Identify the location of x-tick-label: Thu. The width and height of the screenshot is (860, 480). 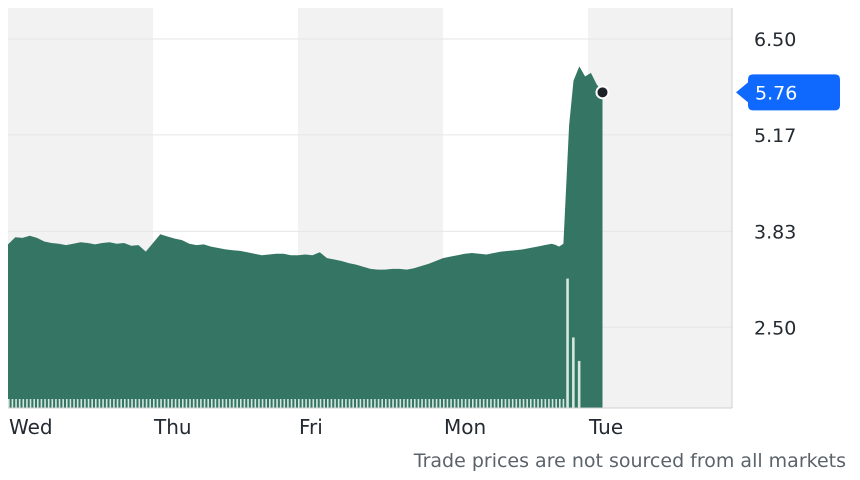
(172, 427).